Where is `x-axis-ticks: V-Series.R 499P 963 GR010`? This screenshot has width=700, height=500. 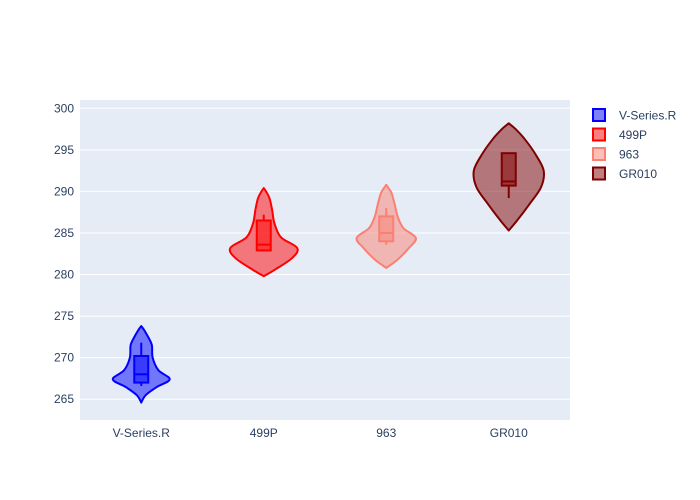
x-axis-ticks: V-Series.R 499P 963 GR010 is located at coordinates (321, 433).